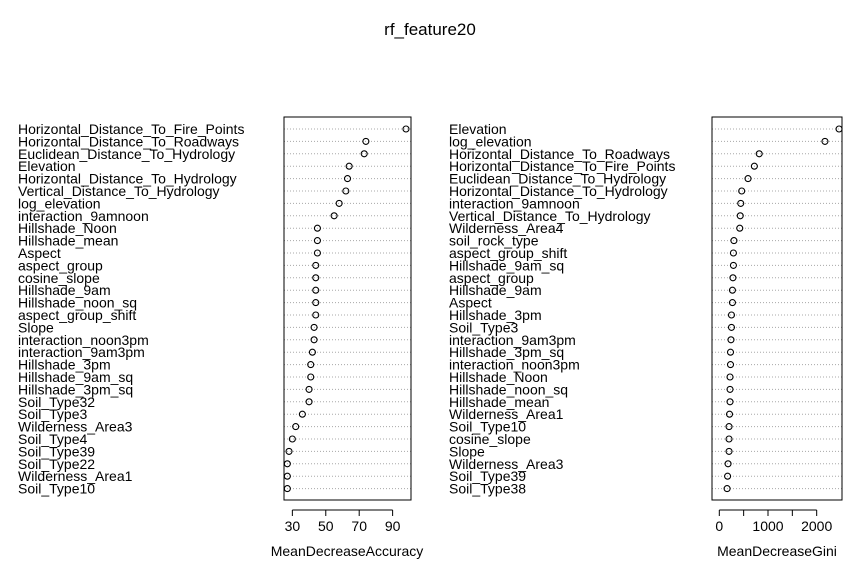 Image resolution: width=861 pixels, height=578 pixels. I want to click on accuracy-x-tick-label: 30, so click(293, 526).